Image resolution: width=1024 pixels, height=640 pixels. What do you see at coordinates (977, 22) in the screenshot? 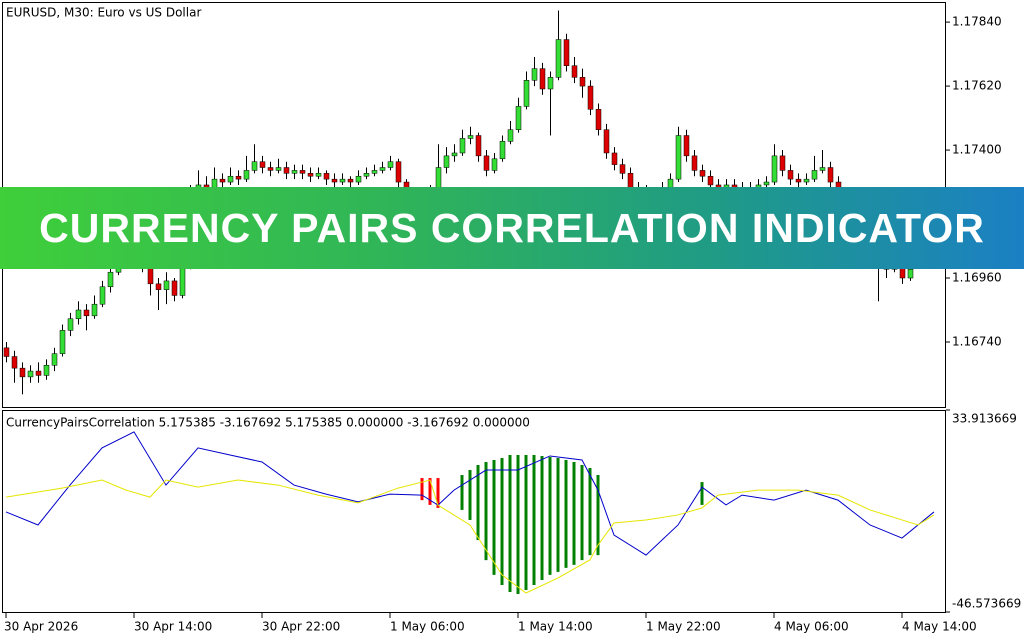
I see `y-tick-label: 1.17840` at bounding box center [977, 22].